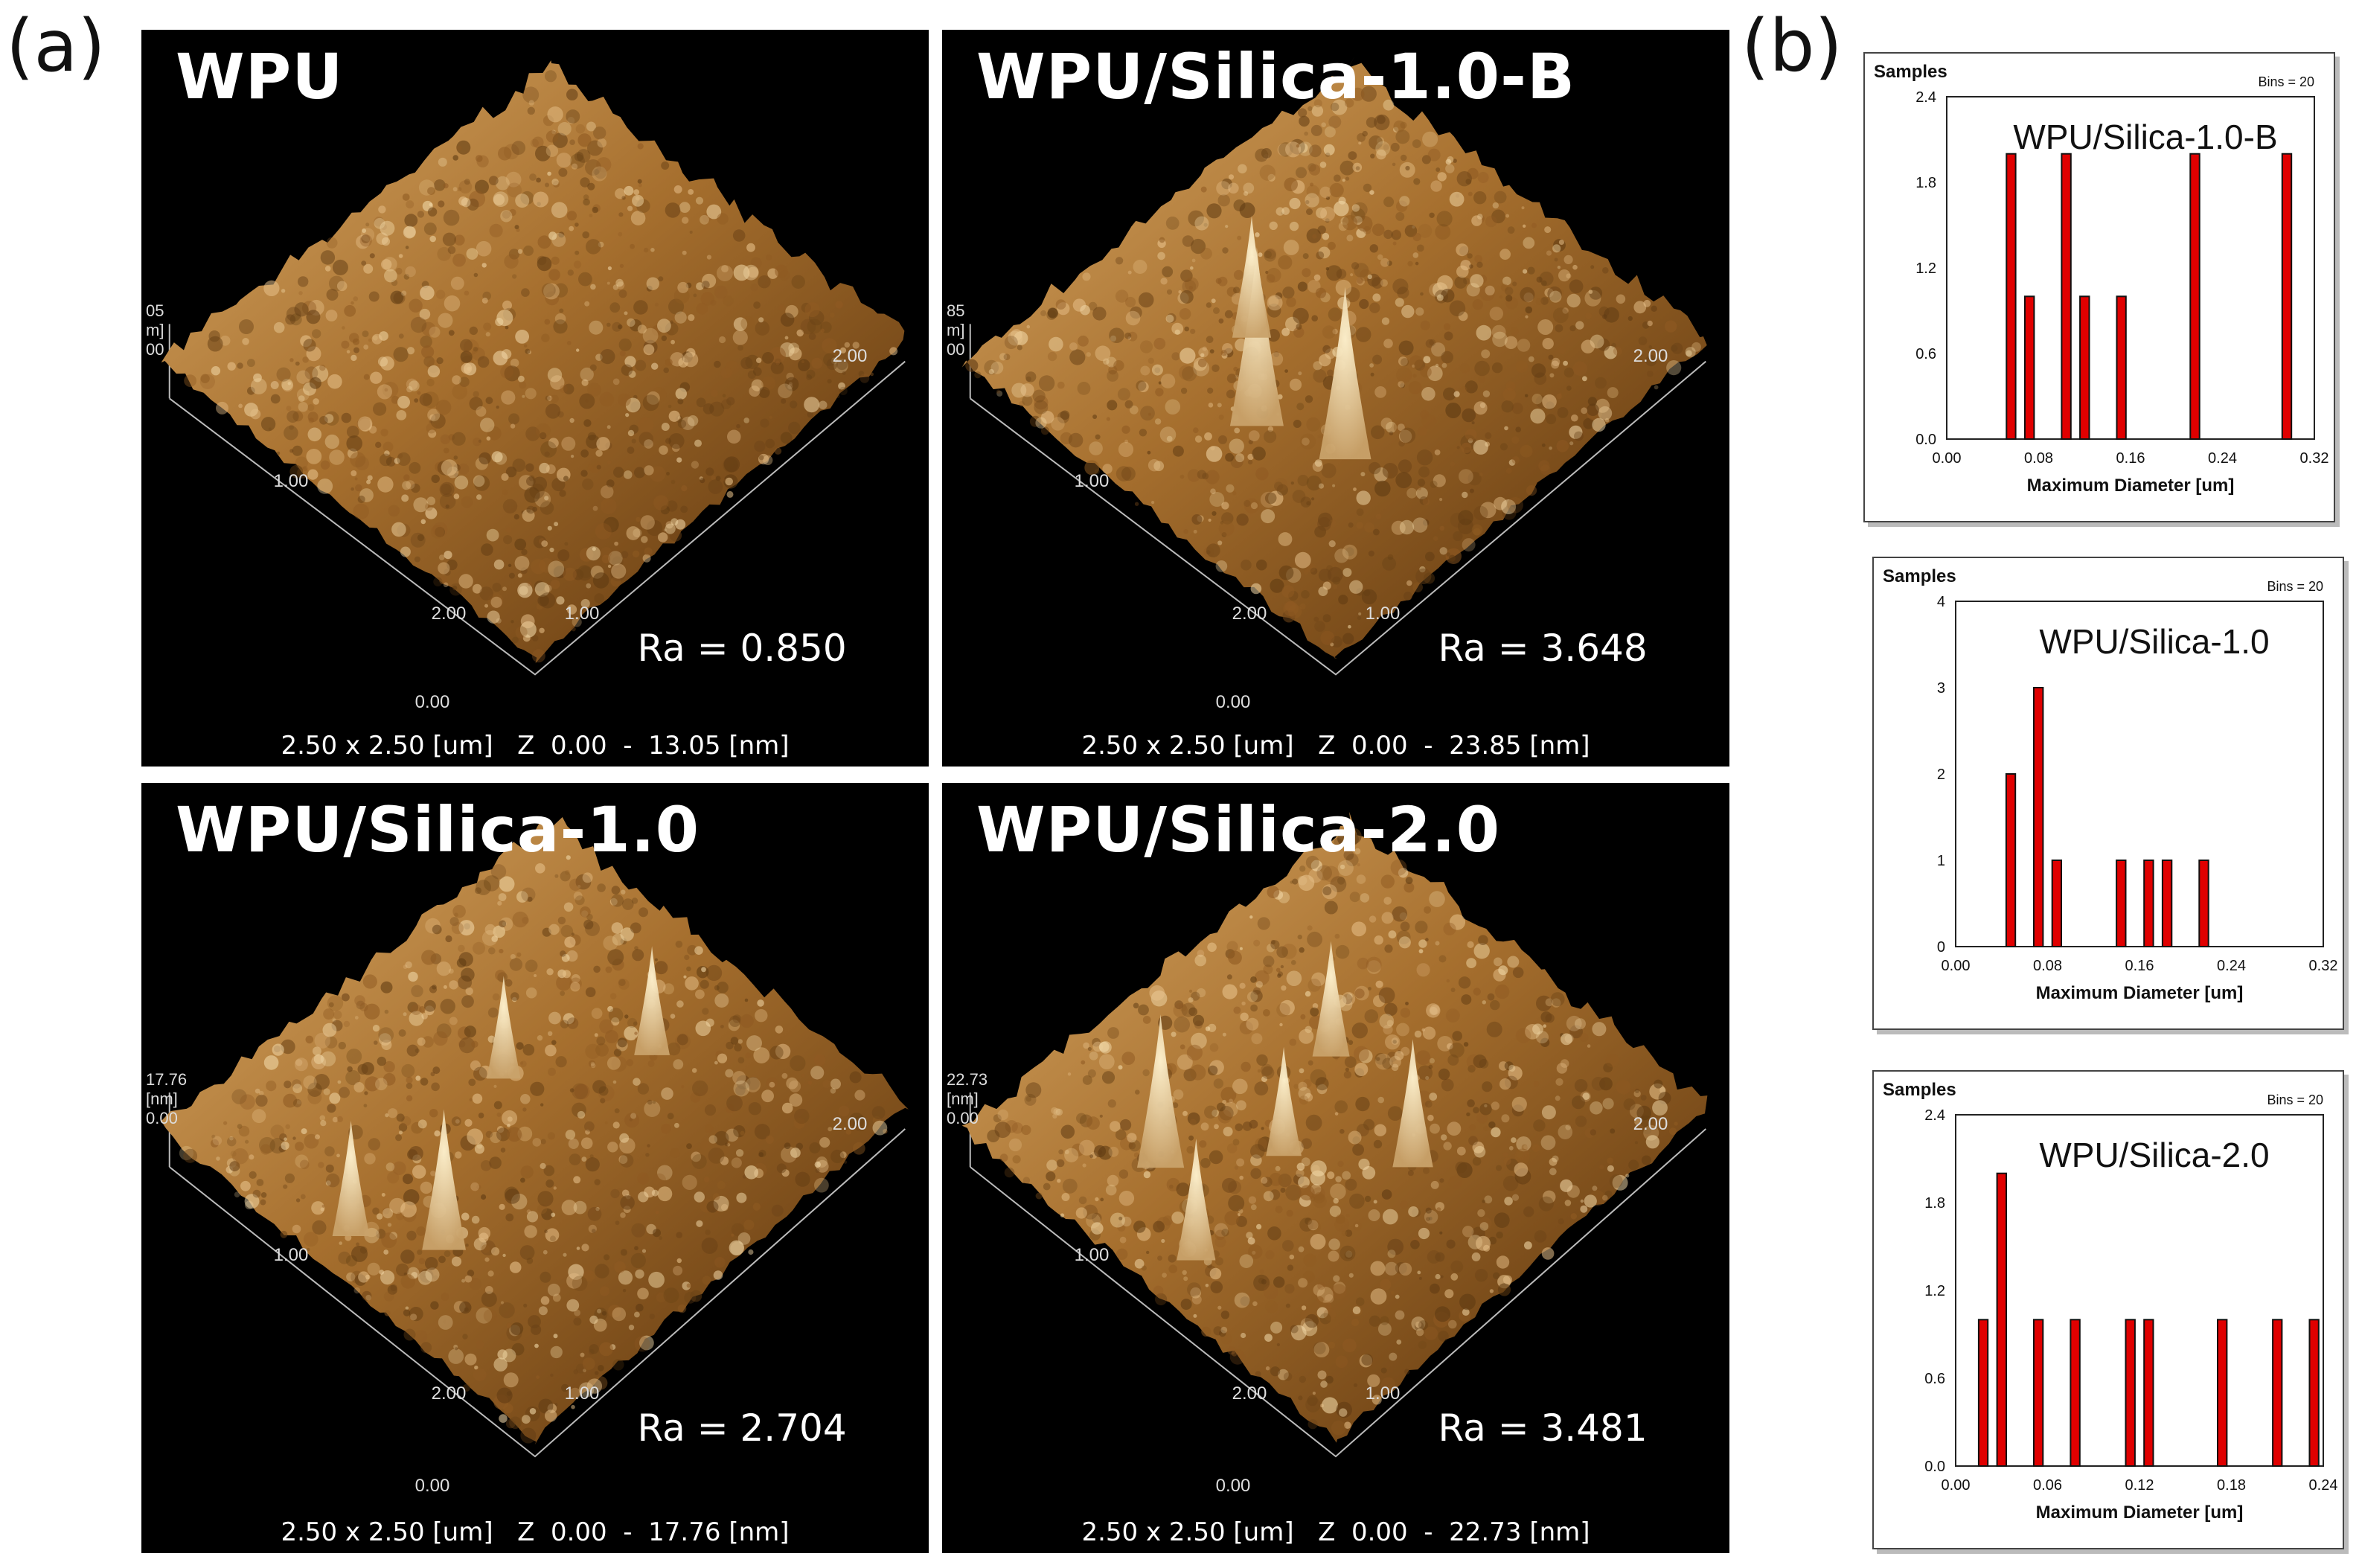  Describe the element at coordinates (1454, 746) in the screenshot. I see `afm-z-range: Z 0.00 - 23.85 [nm]` at that location.